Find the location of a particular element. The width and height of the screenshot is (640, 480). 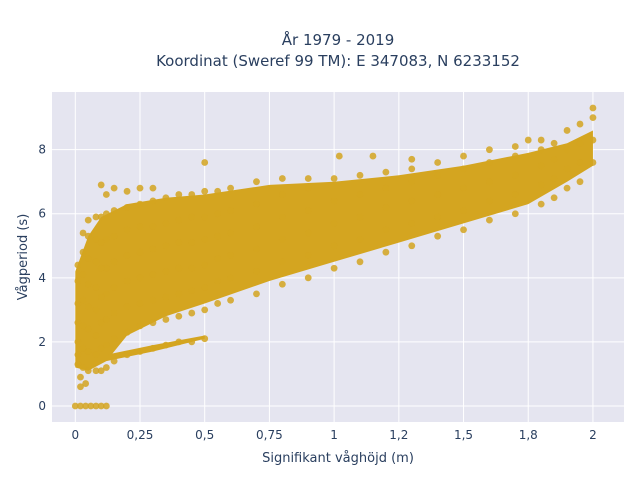

x-tick-label: 0,5 is located at coordinates (204, 435).